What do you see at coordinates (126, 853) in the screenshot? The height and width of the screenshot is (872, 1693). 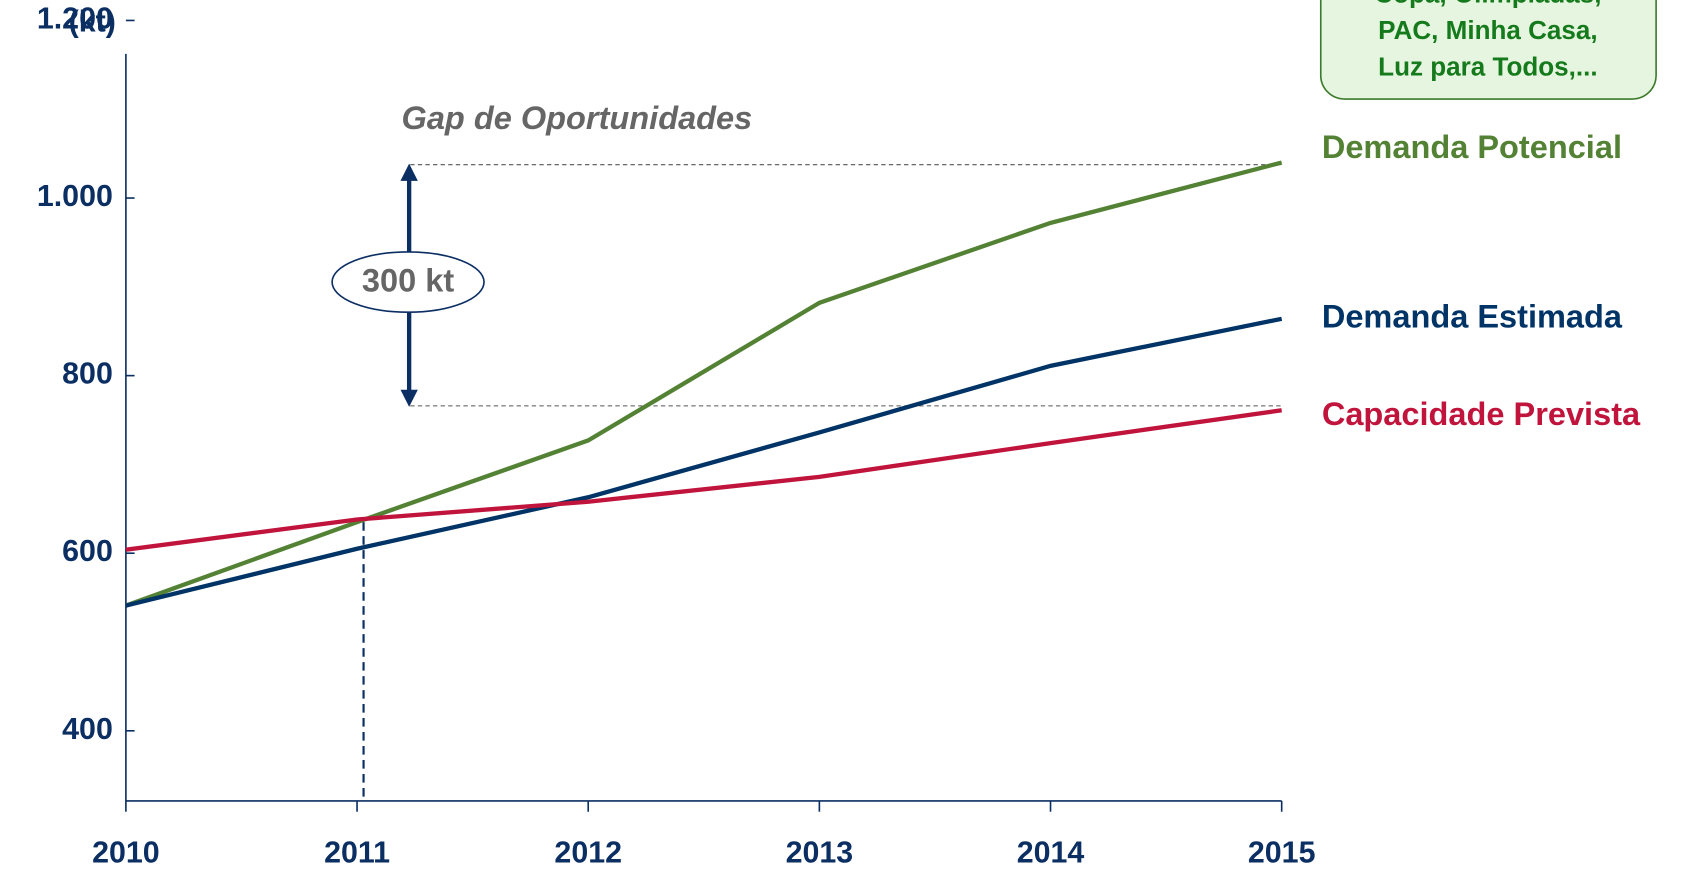 I see `x-tick-label: 2010` at bounding box center [126, 853].